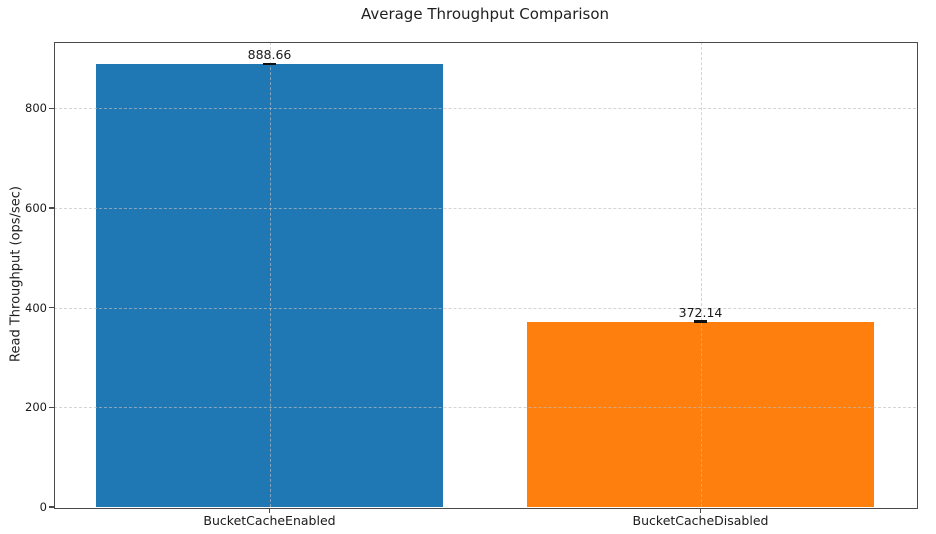  What do you see at coordinates (36, 207) in the screenshot?
I see `y-tick-label: 600` at bounding box center [36, 207].